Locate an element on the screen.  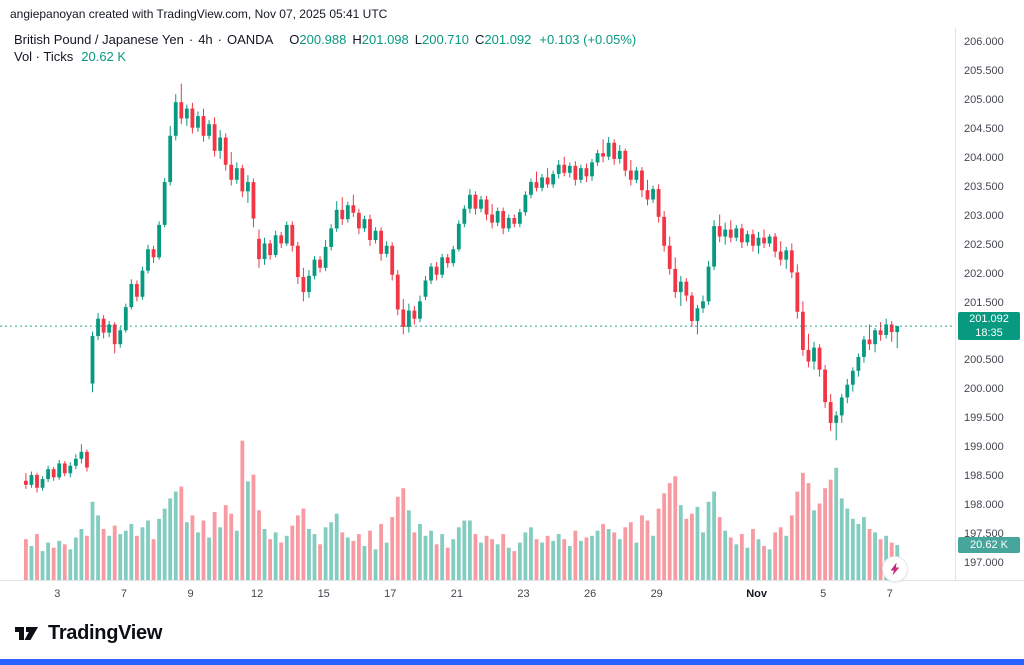
time-axis-label: Nov is located at coordinates (756, 594).